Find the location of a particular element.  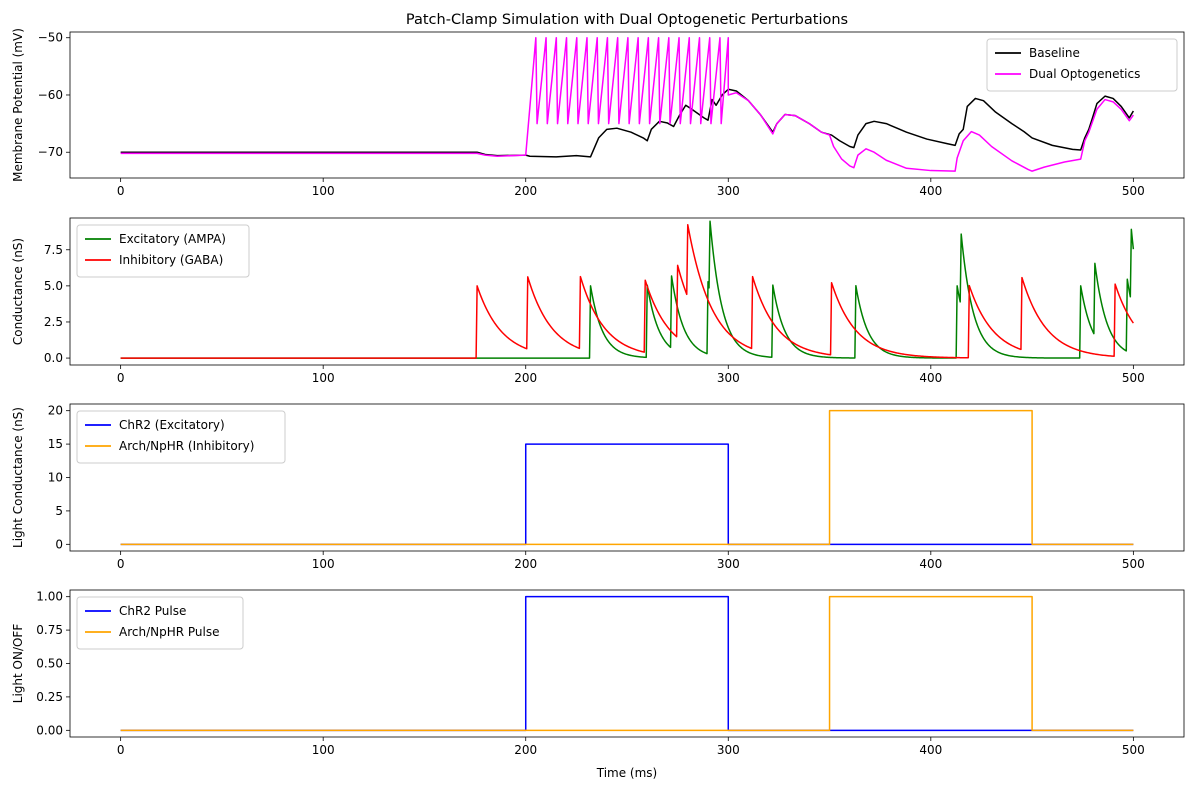

y-tick-label: 1.00 is located at coordinates (49, 597).